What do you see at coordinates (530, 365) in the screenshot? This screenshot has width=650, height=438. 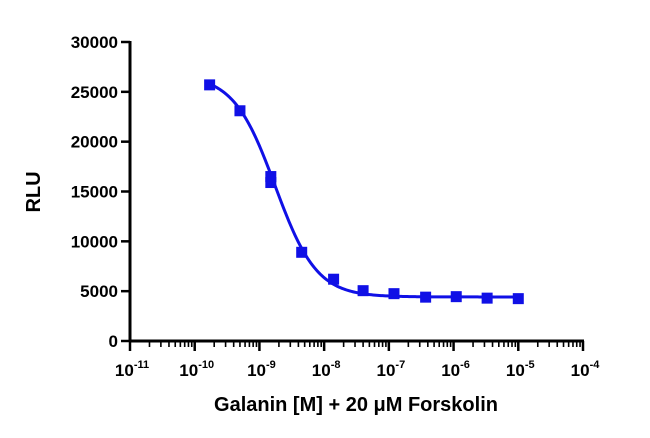 I see `x-tick-exponent: -5` at bounding box center [530, 365].